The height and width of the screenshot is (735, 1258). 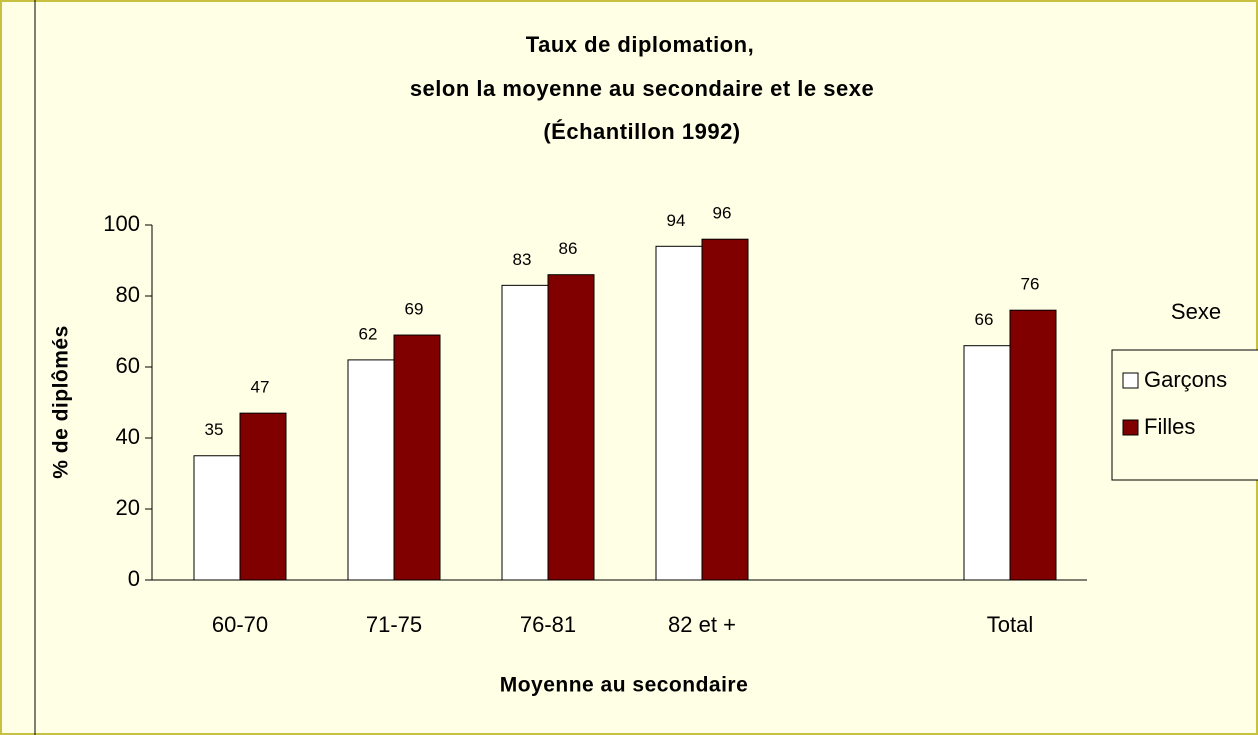 What do you see at coordinates (522, 259) in the screenshot?
I see `value-label: 83` at bounding box center [522, 259].